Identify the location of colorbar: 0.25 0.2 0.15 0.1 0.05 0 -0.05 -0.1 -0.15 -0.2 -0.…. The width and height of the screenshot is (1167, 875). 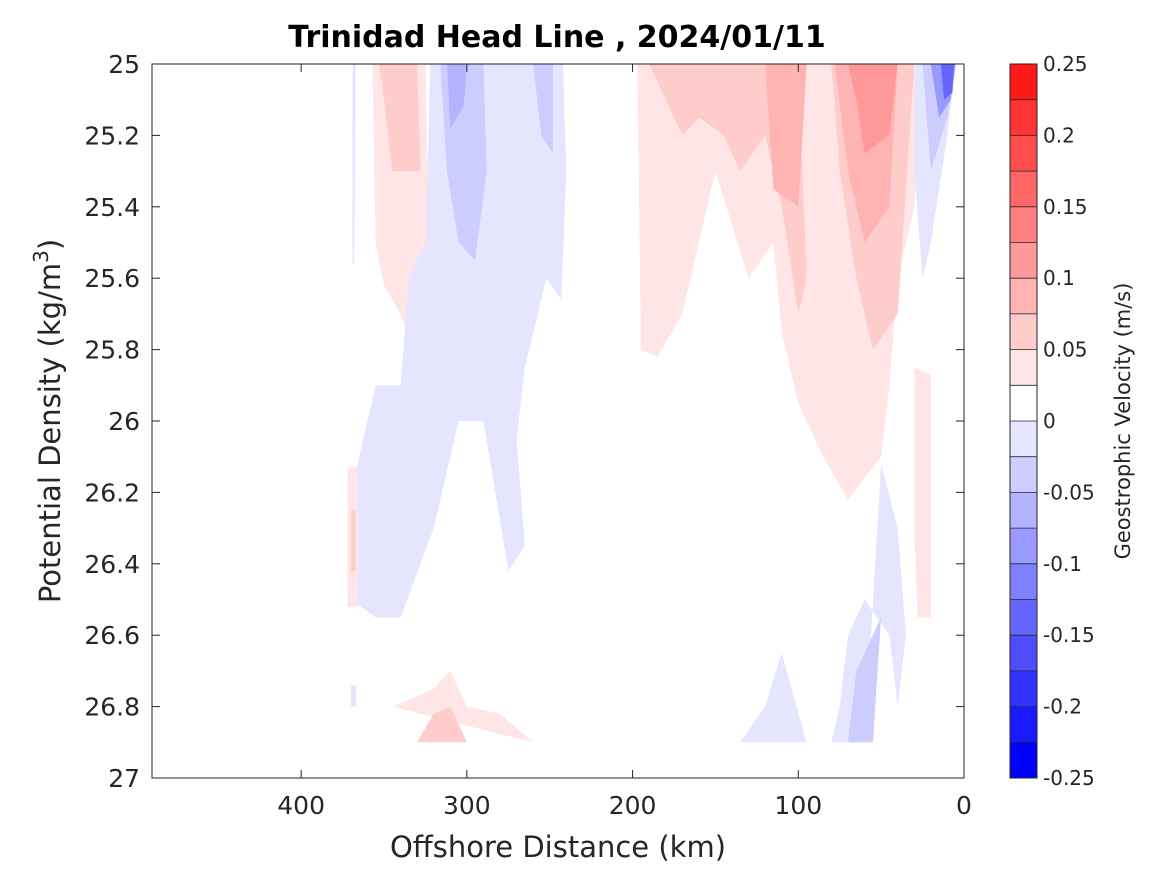
(1072, 421).